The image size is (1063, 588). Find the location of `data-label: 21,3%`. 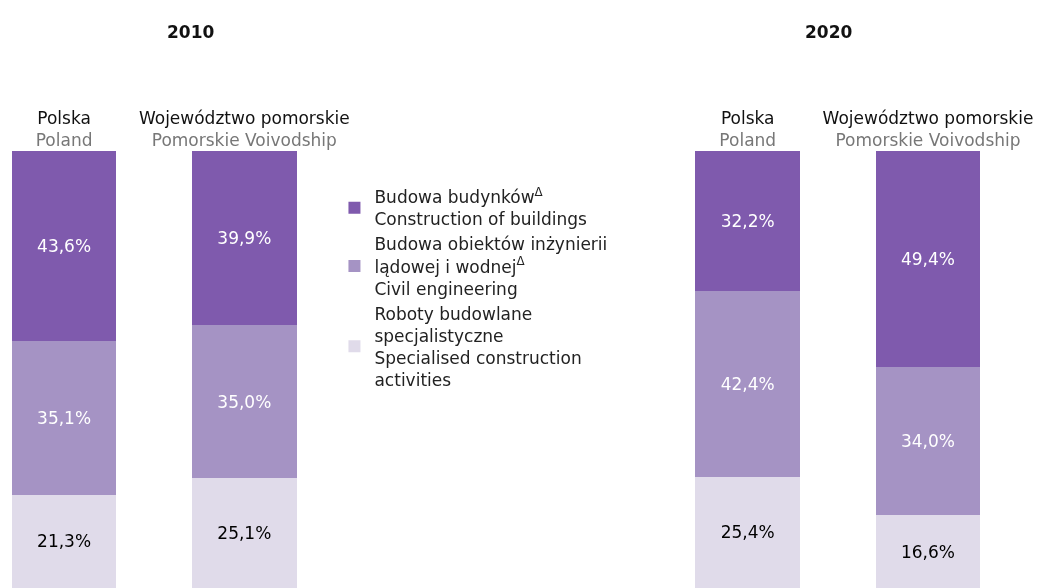

data-label: 21,3% is located at coordinates (64, 541).